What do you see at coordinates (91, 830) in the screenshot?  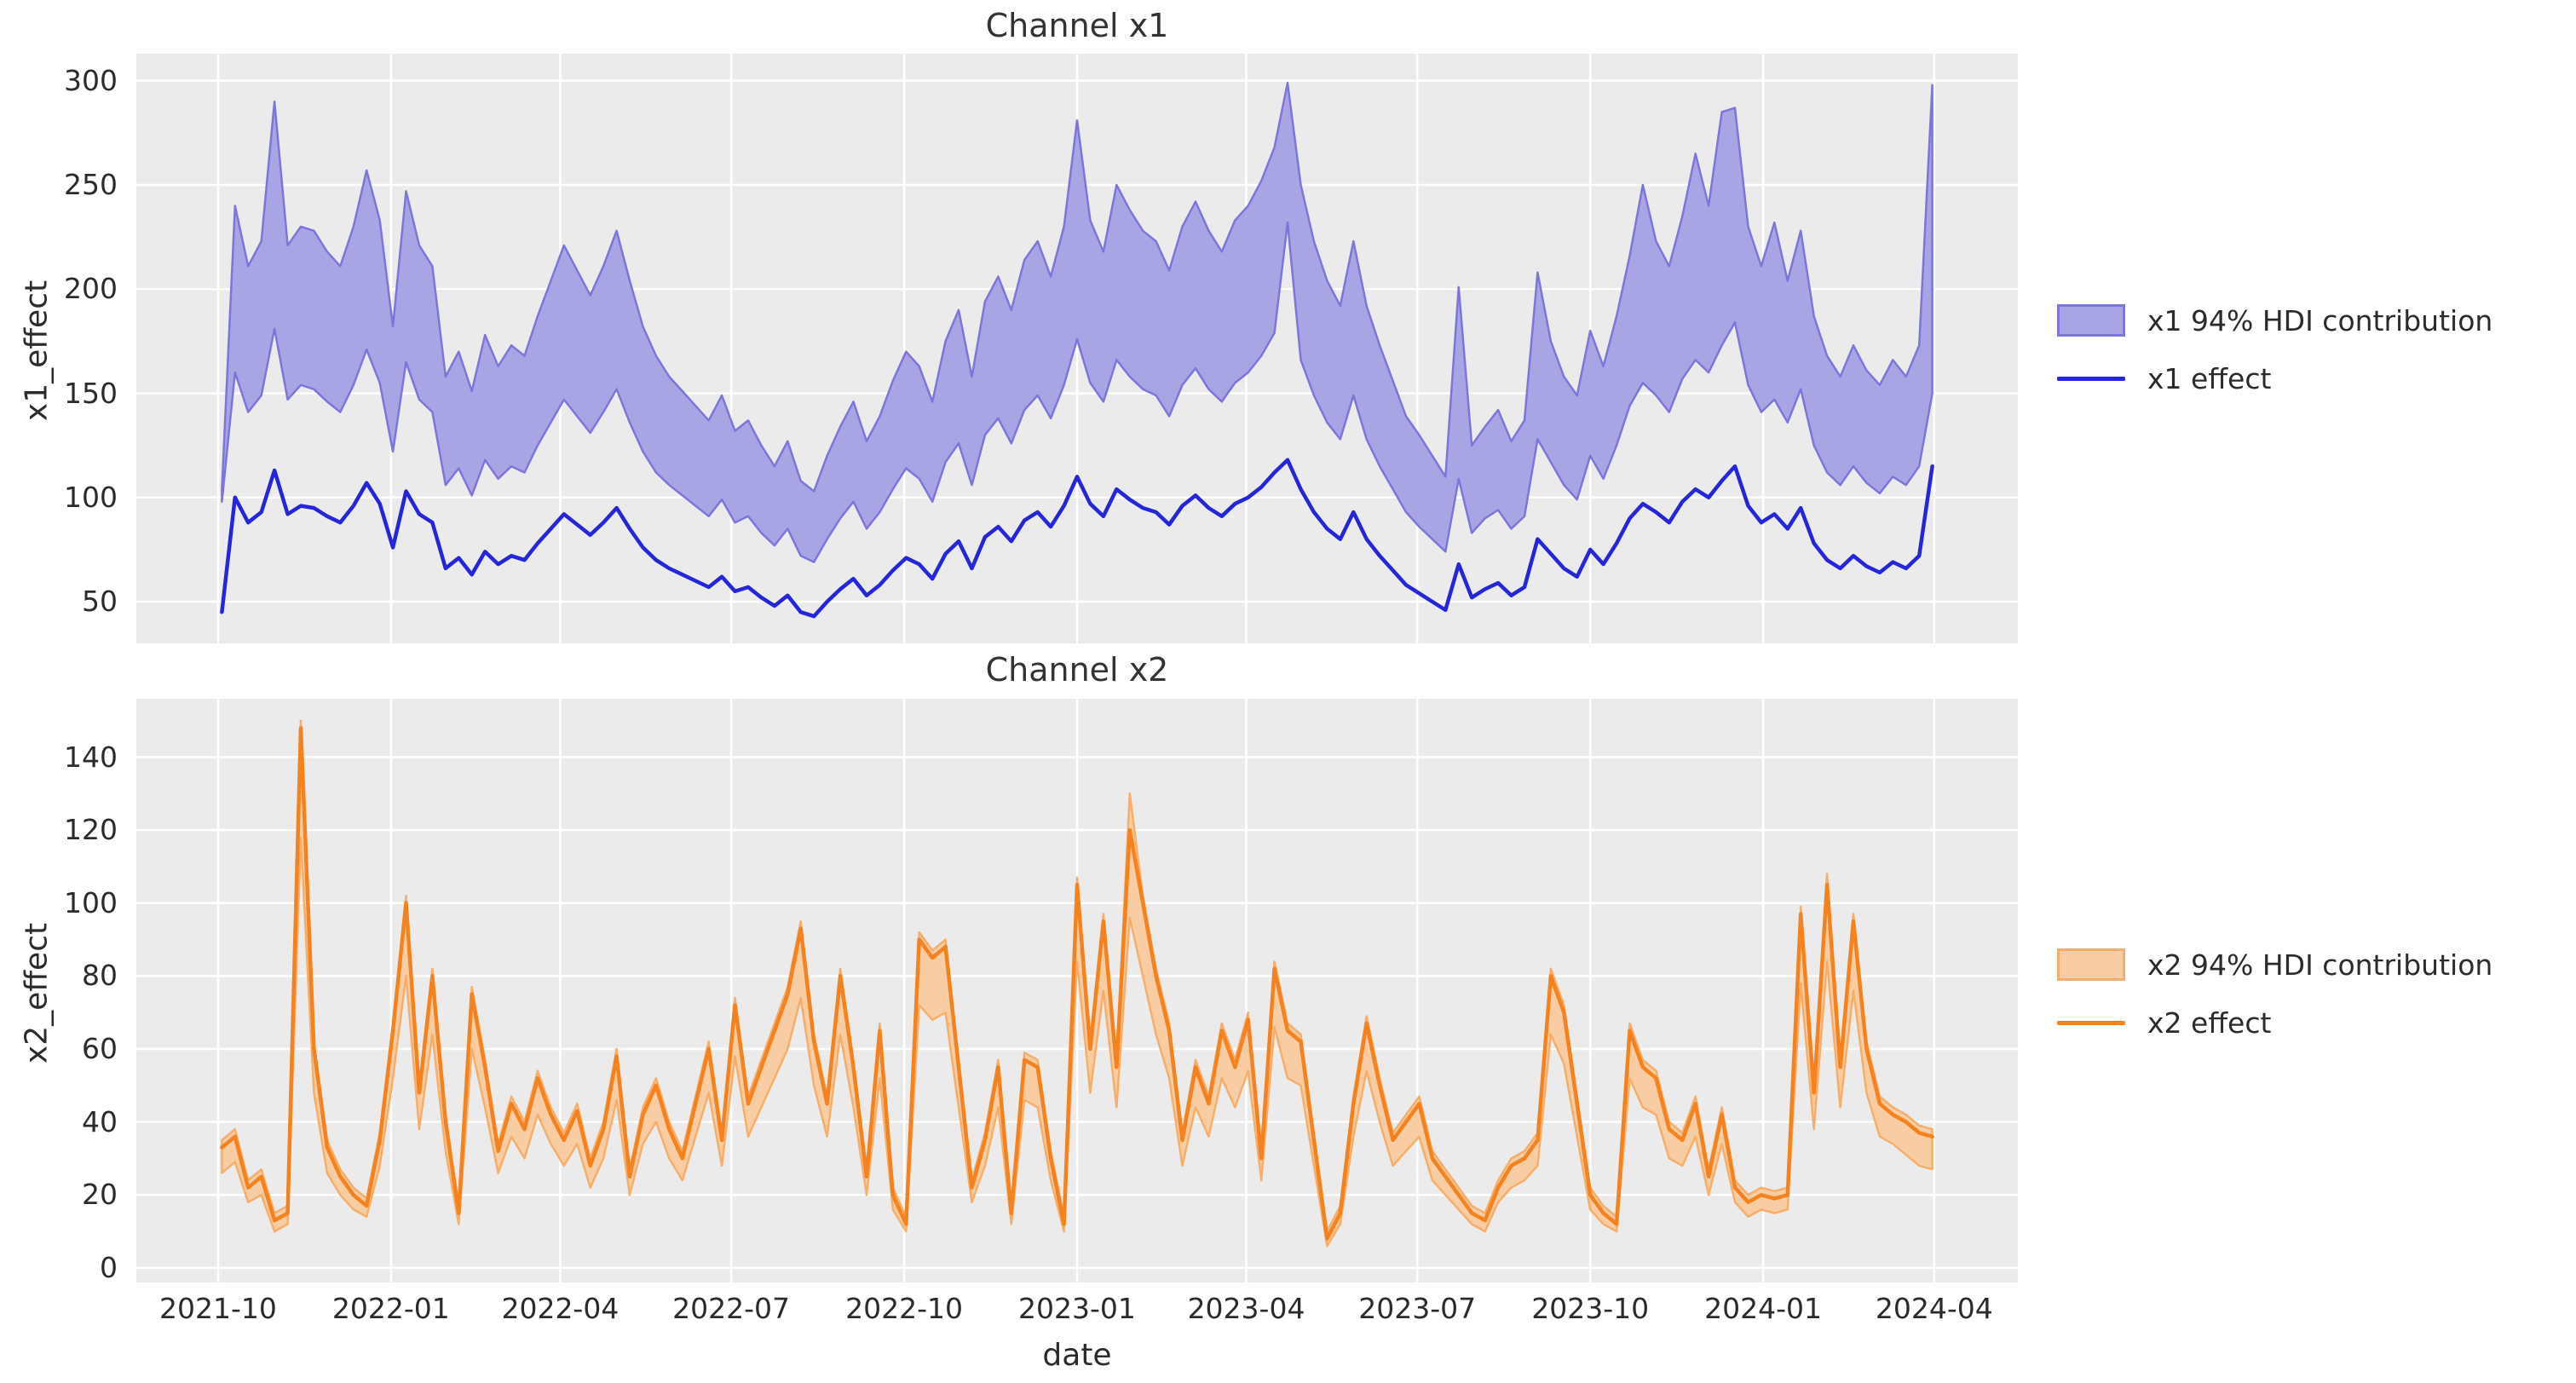 I see `y-tick-label: 120` at bounding box center [91, 830].